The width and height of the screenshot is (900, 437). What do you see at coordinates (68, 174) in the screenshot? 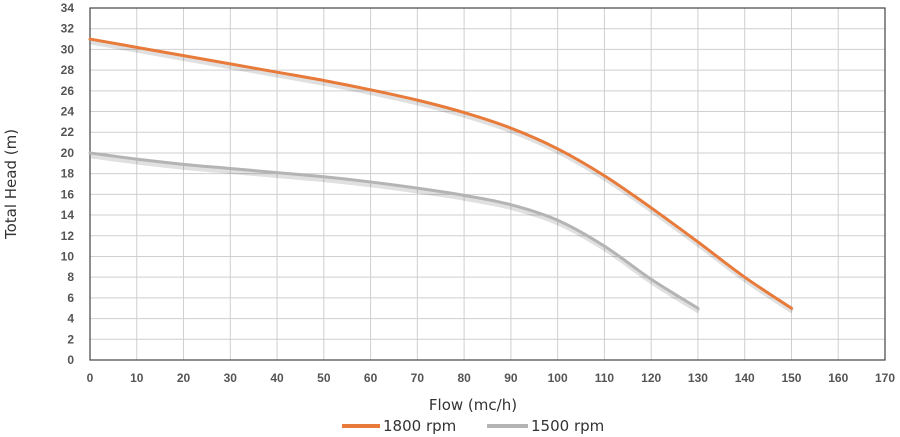
I see `y-tick-label: 18` at bounding box center [68, 174].